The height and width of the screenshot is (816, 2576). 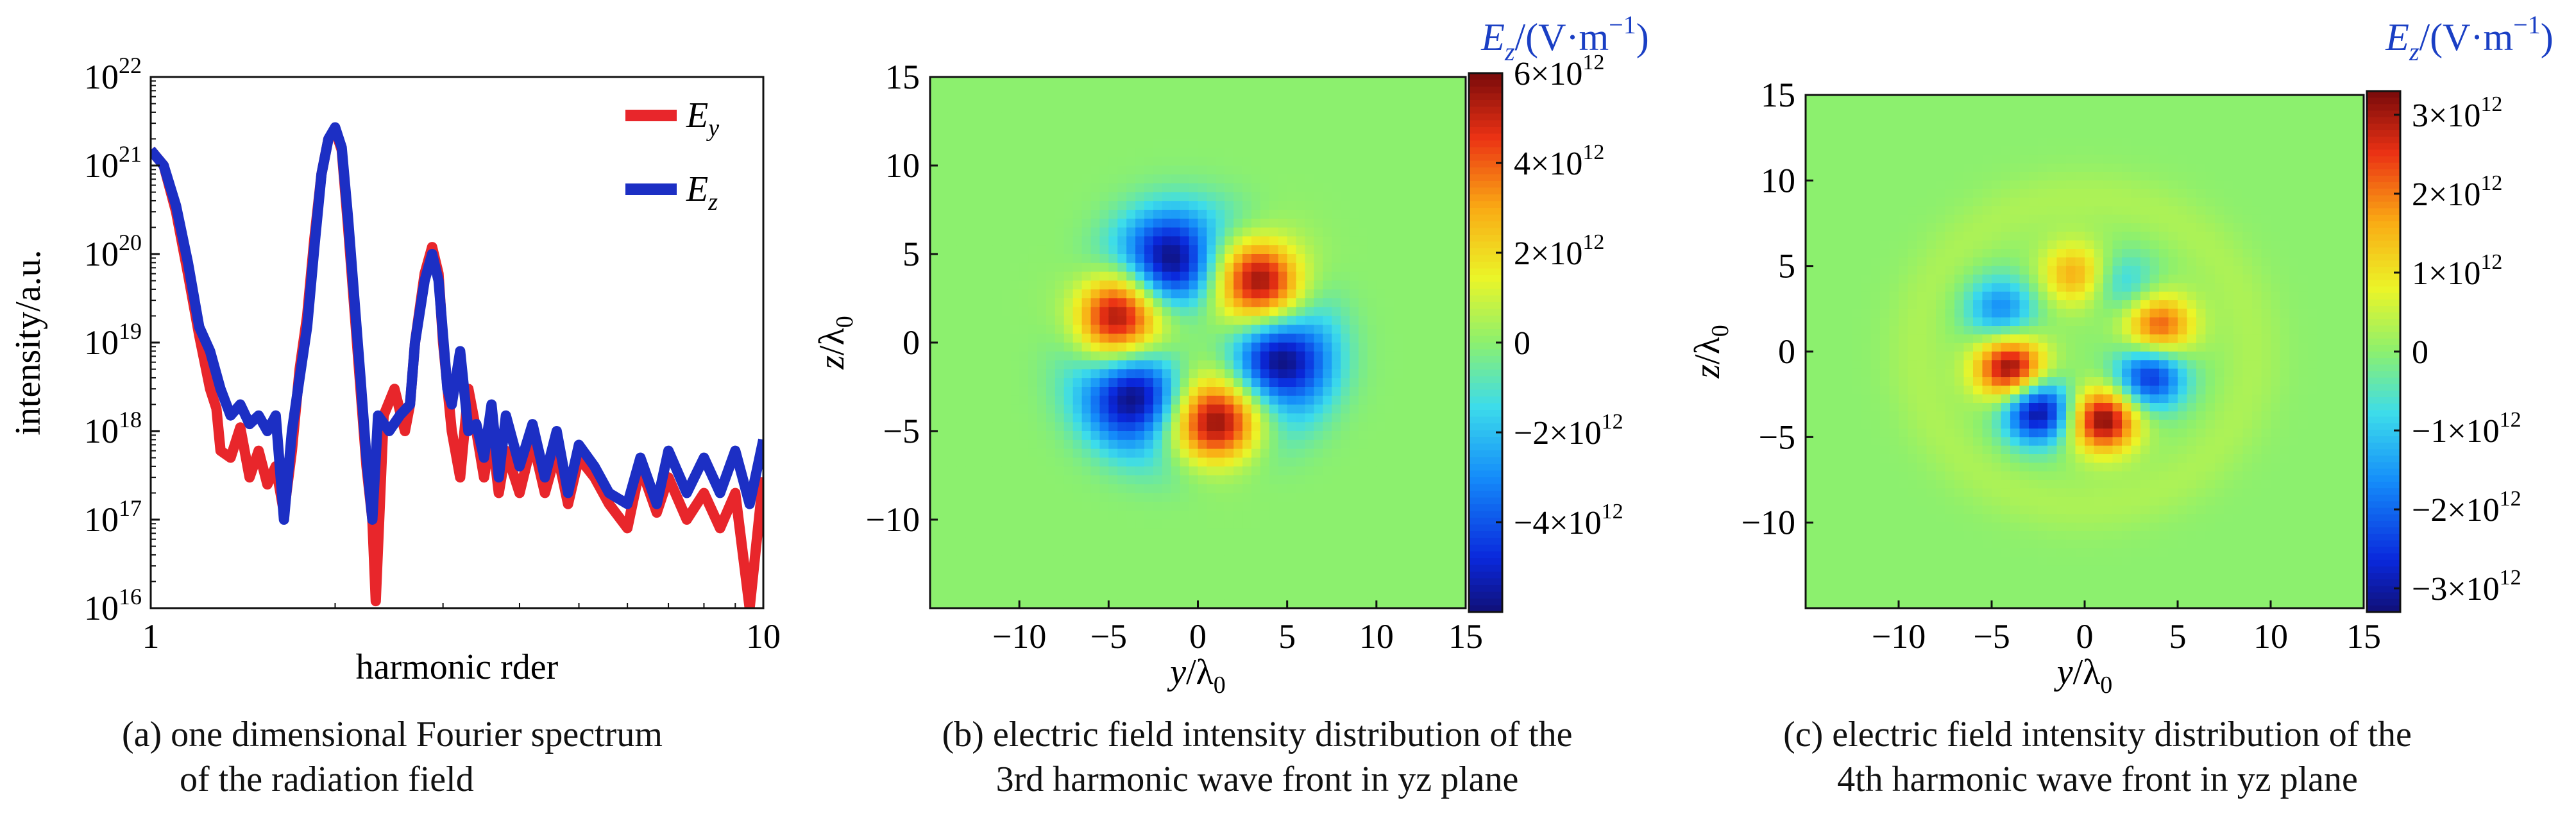 What do you see at coordinates (1485, 104) in the screenshot?
I see `colorbar-band` at bounding box center [1485, 104].